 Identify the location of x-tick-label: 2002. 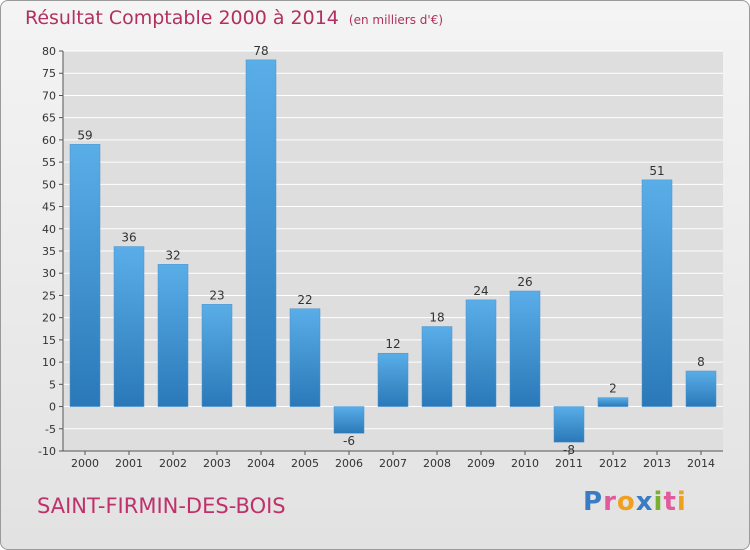
(173, 463).